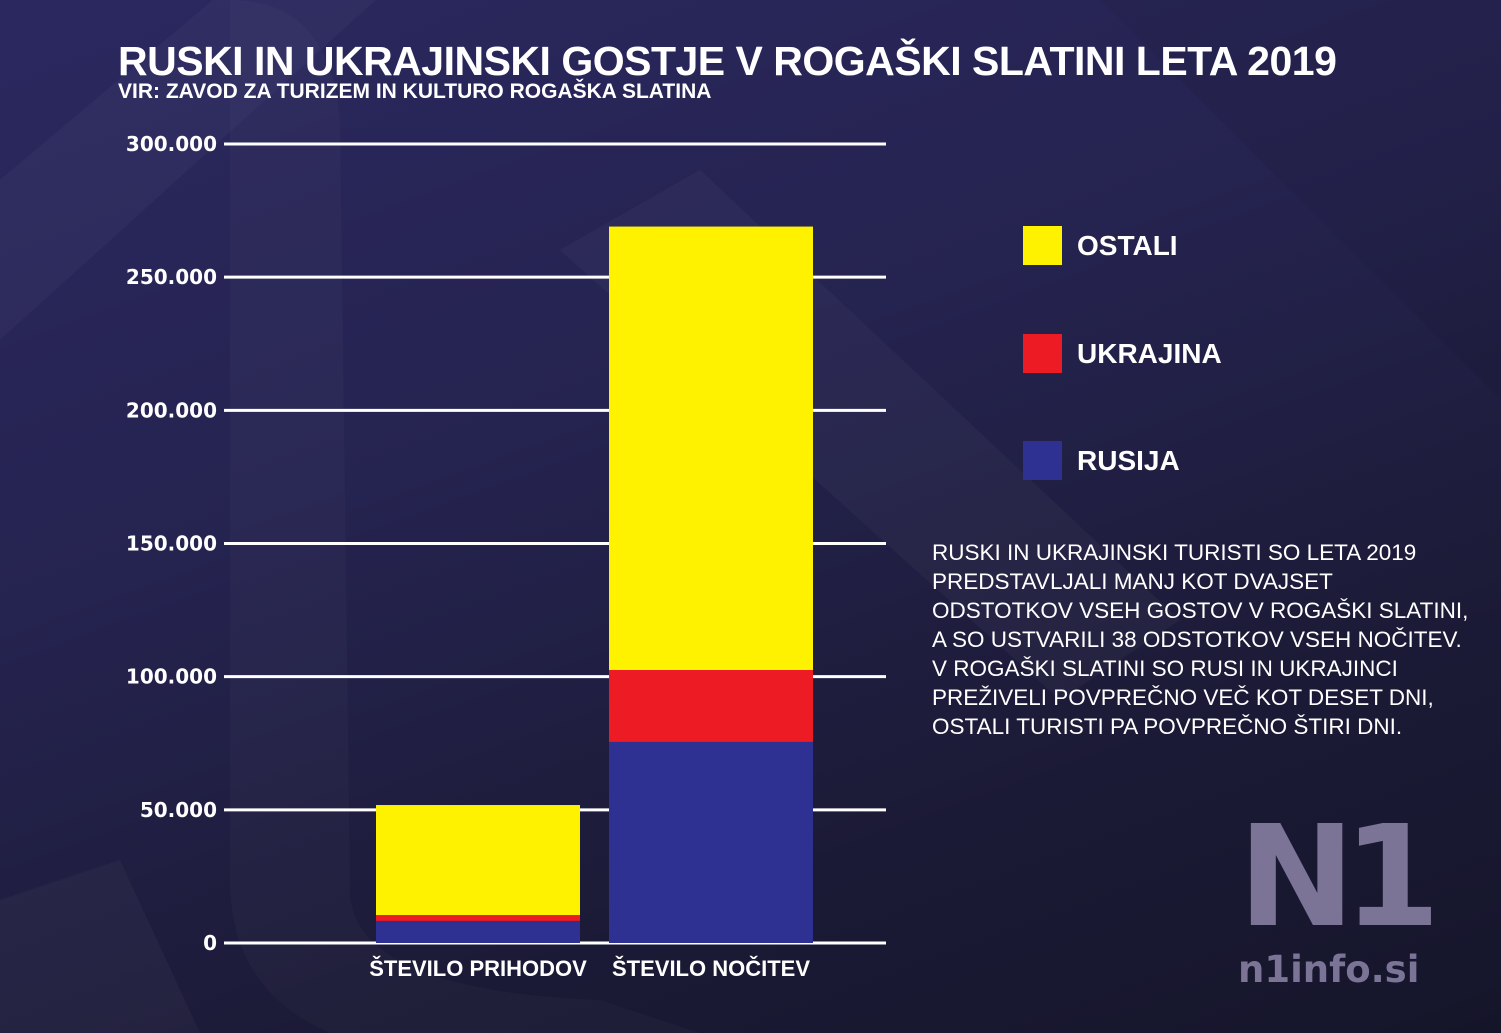 The image size is (1501, 1033). Describe the element at coordinates (171, 144) in the screenshot. I see `y-tick-label: 300.000` at that location.